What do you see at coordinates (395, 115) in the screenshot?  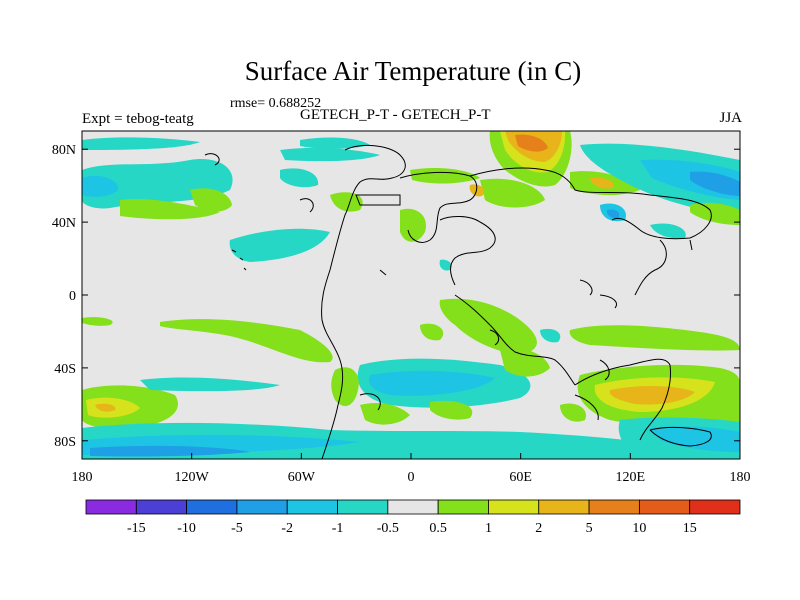 I see `comparison-label: GETECH_P-T - GETECH_P-T` at bounding box center [395, 115].